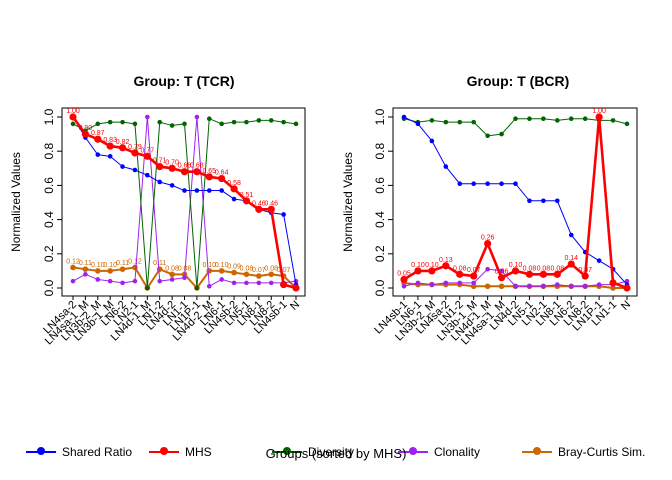  I want to click on data-label: 0.09, so click(234, 267).